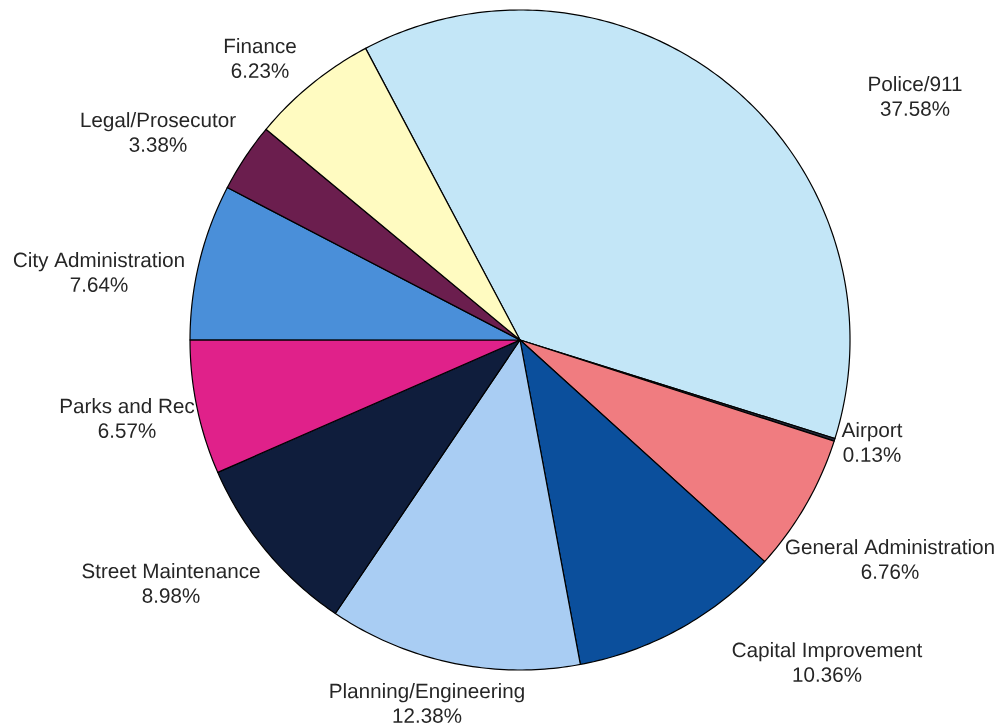 Image resolution: width=1005 pixels, height=728 pixels. What do you see at coordinates (127, 406) in the screenshot?
I see `slice-label: Parks and Rec` at bounding box center [127, 406].